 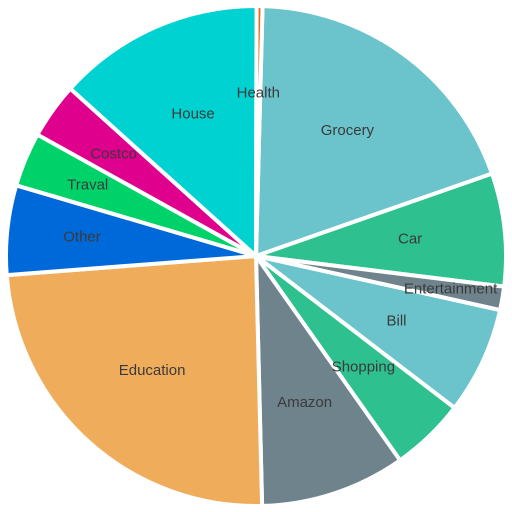 What do you see at coordinates (259, 131) in the screenshot?
I see `slice-health` at bounding box center [259, 131].